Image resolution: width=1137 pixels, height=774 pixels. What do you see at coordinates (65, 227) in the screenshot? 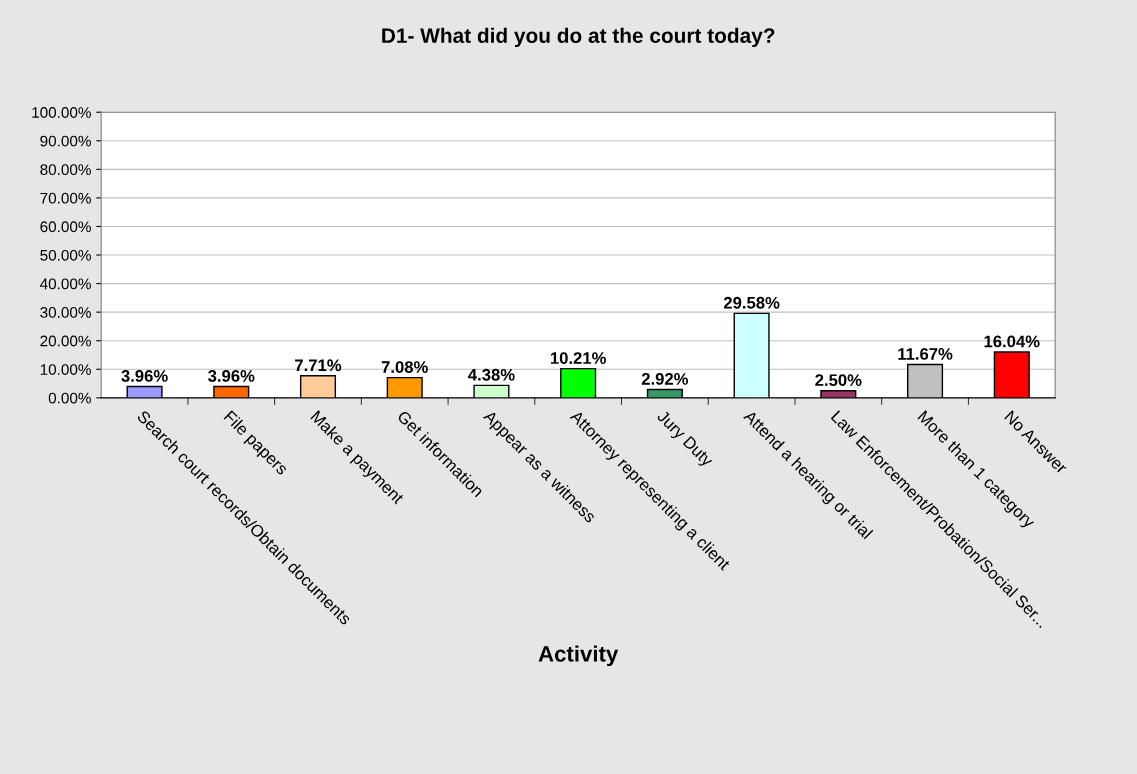
I see `y-tick-label: 60.00%` at bounding box center [65, 227].